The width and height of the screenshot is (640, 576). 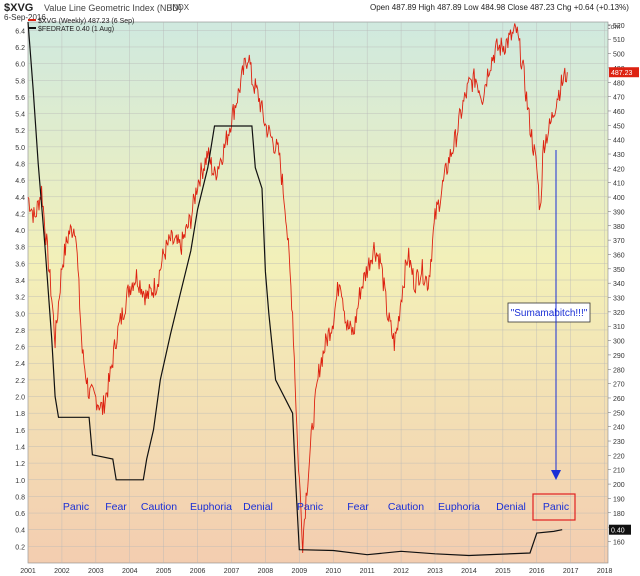 I want to click on legend-entry: $XVG (Weekly) 487.23 (6 Sep), so click(x=86, y=21).